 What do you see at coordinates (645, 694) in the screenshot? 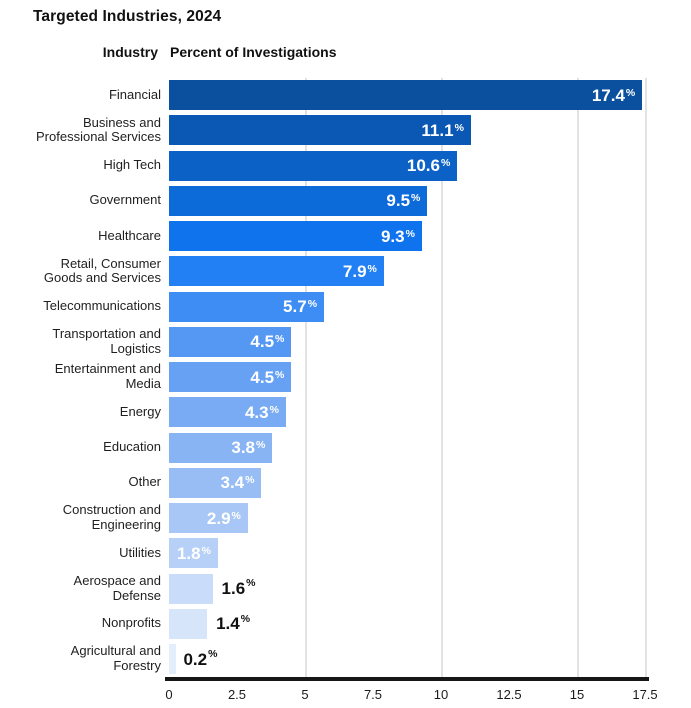
I see `x-tick-label: 17.5` at bounding box center [645, 694].